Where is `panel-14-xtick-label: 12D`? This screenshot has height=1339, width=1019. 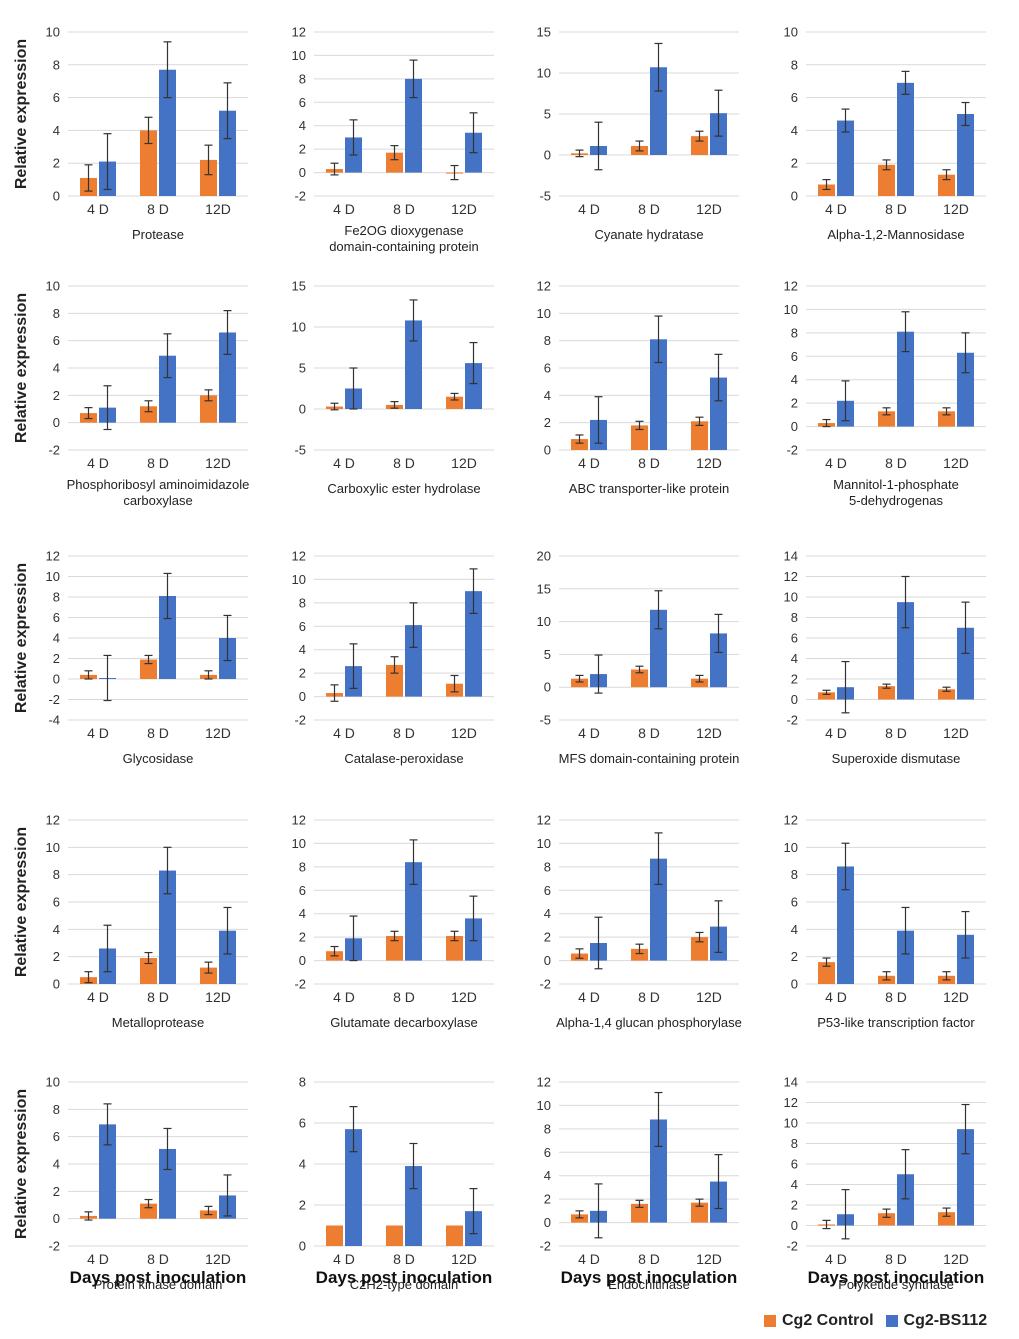 panel-14-xtick-label: 12D is located at coordinates (464, 997).